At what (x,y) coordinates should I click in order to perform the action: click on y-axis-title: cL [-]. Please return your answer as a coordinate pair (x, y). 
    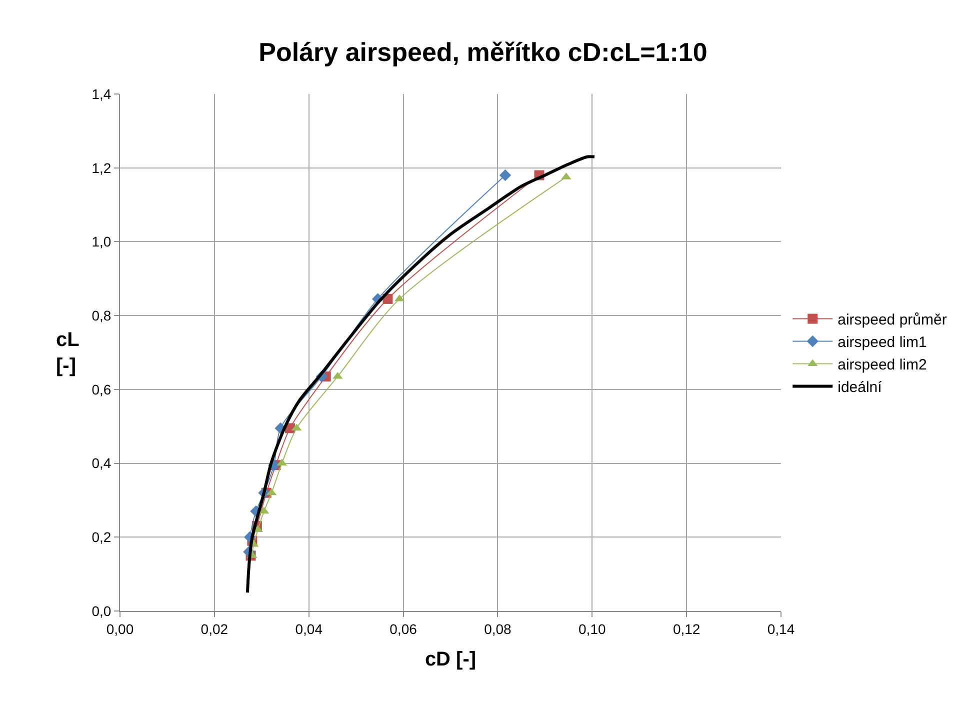
    Looking at the image, I should click on (68, 353).